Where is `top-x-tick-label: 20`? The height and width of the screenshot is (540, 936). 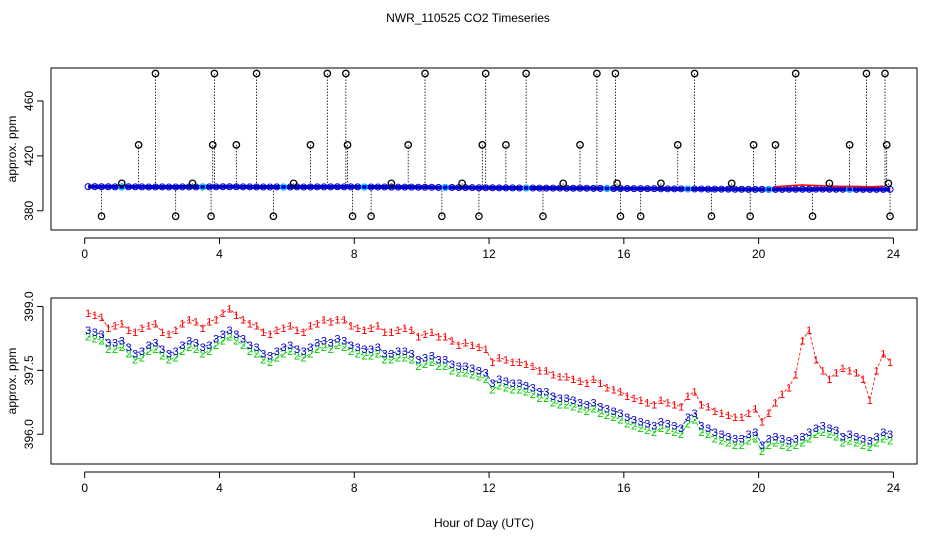
top-x-tick-label: 20 is located at coordinates (759, 254).